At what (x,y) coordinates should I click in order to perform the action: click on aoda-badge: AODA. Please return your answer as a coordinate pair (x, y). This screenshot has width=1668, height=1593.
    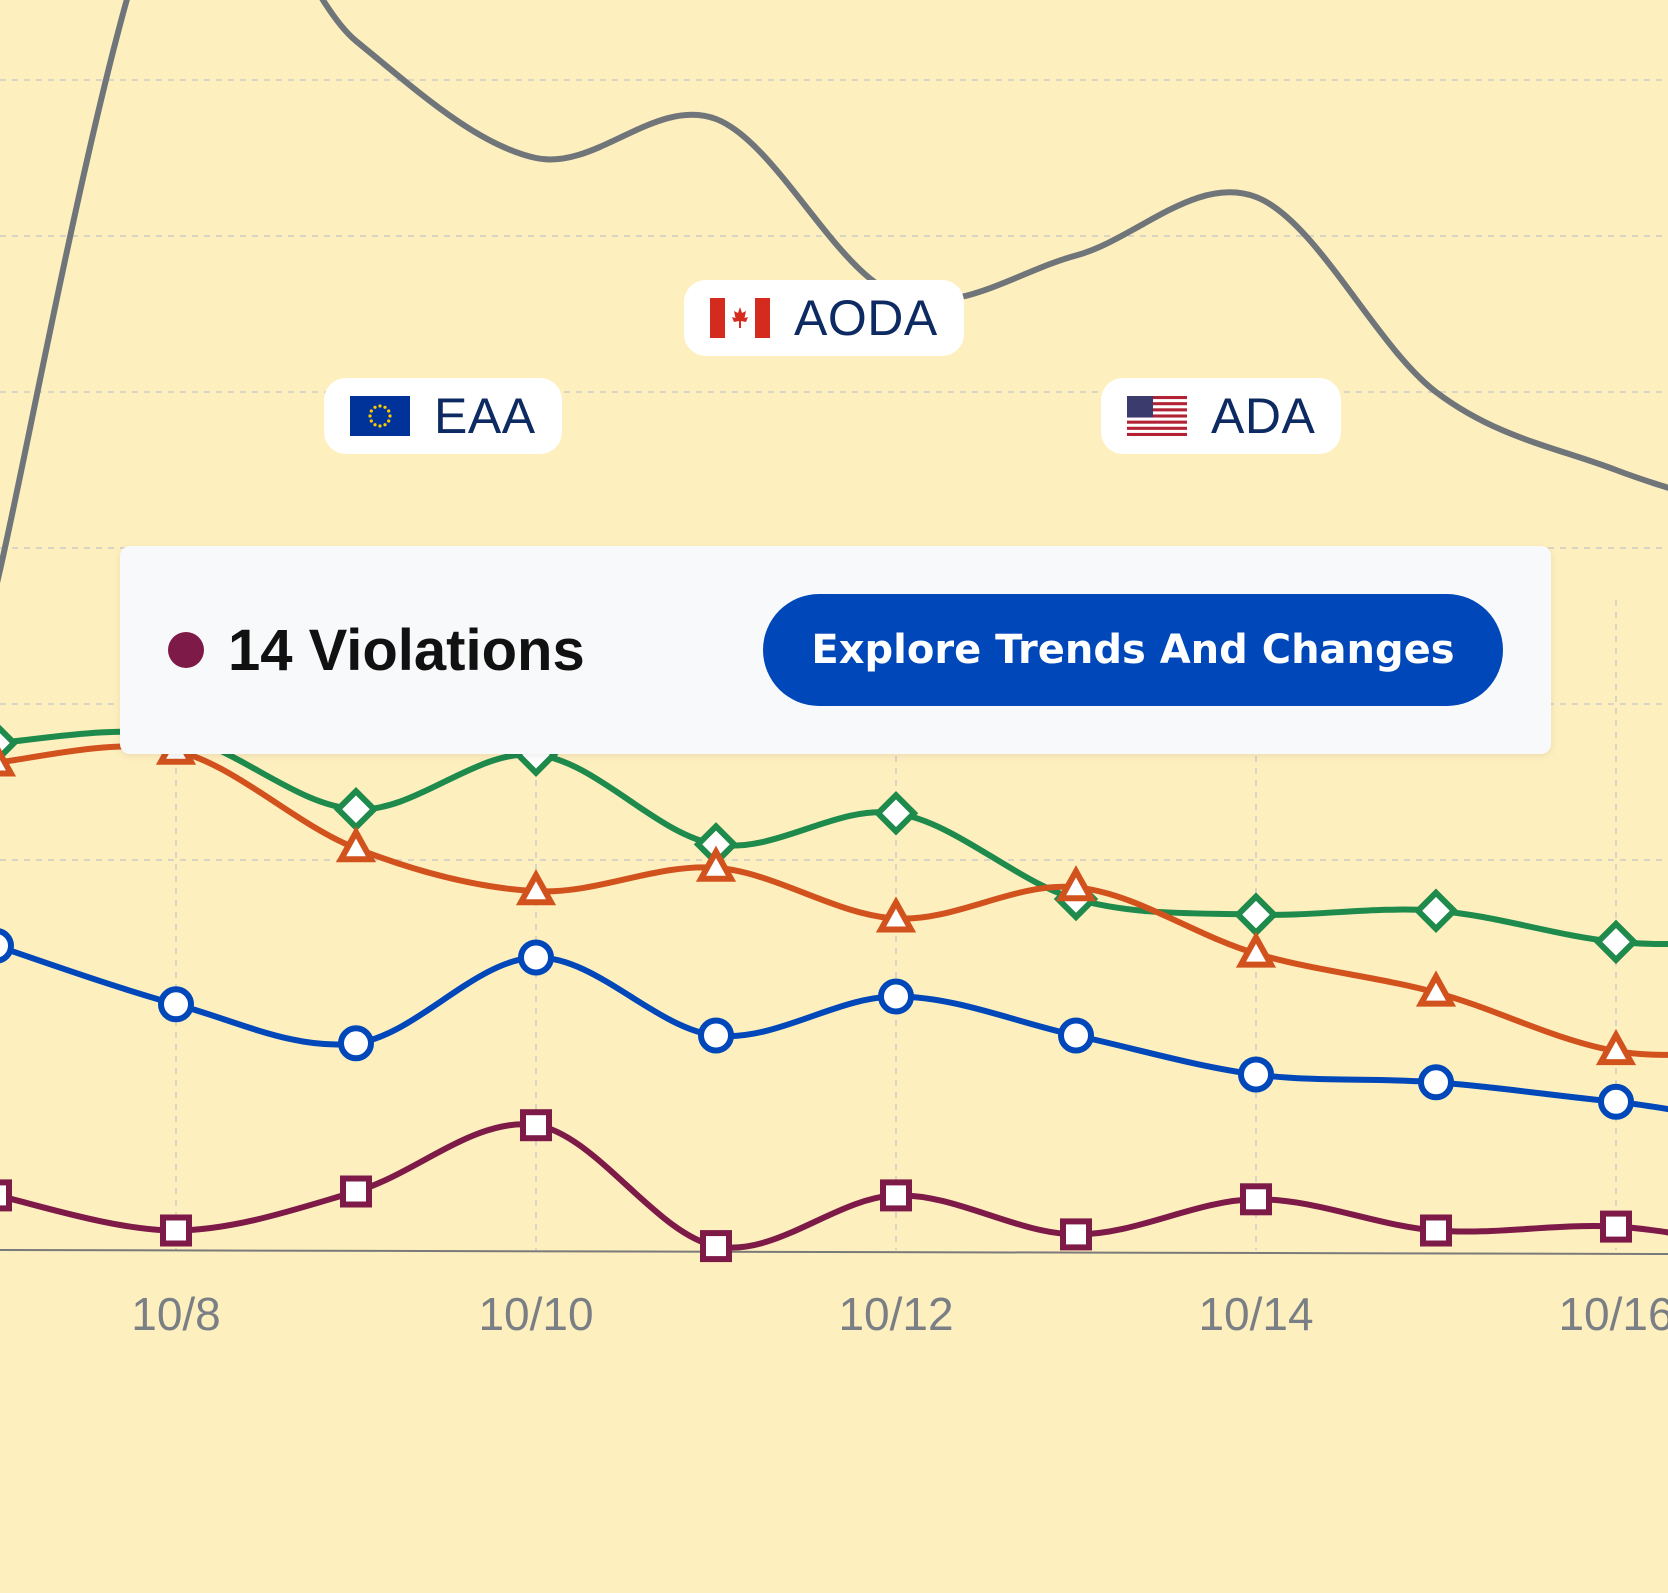
    Looking at the image, I should click on (824, 318).